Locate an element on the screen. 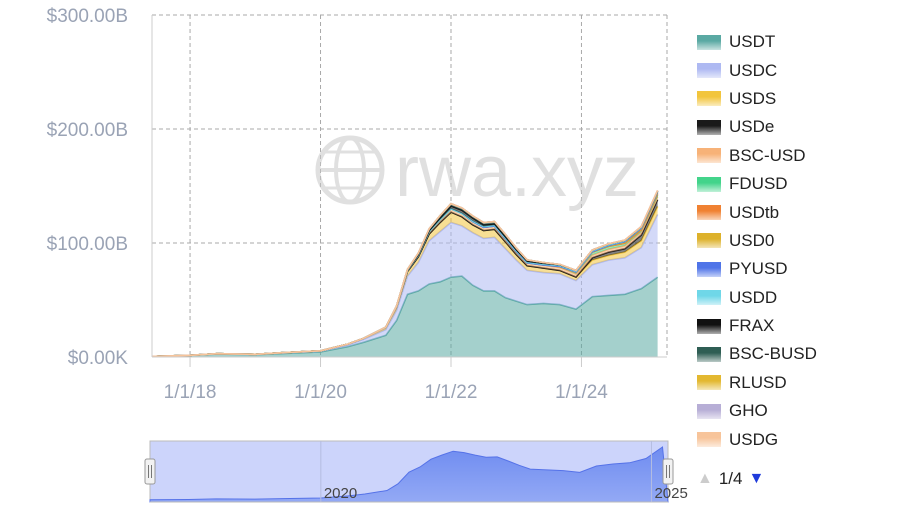  x-tick-label: 1/1/18 is located at coordinates (190, 392).